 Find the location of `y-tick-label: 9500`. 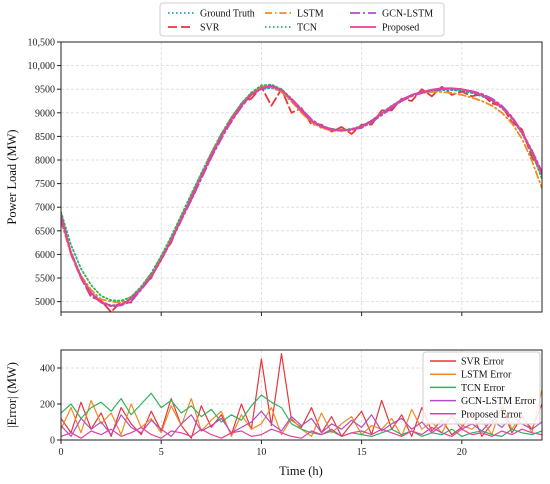

y-tick-label: 9500 is located at coordinates (45, 90).